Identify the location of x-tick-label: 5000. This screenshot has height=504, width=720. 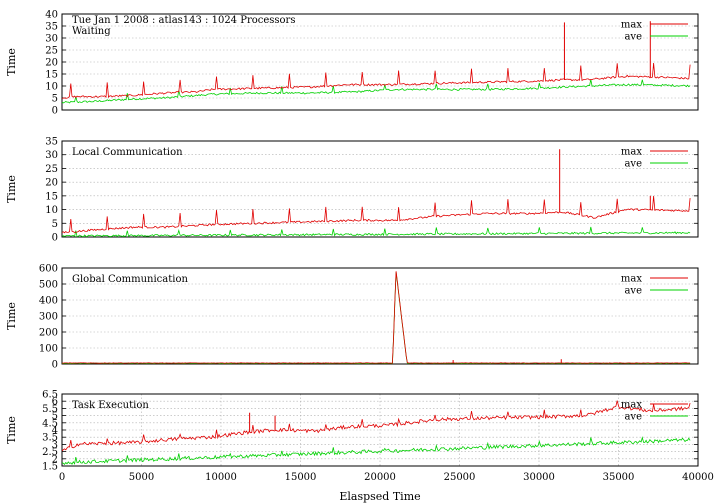
(141, 477).